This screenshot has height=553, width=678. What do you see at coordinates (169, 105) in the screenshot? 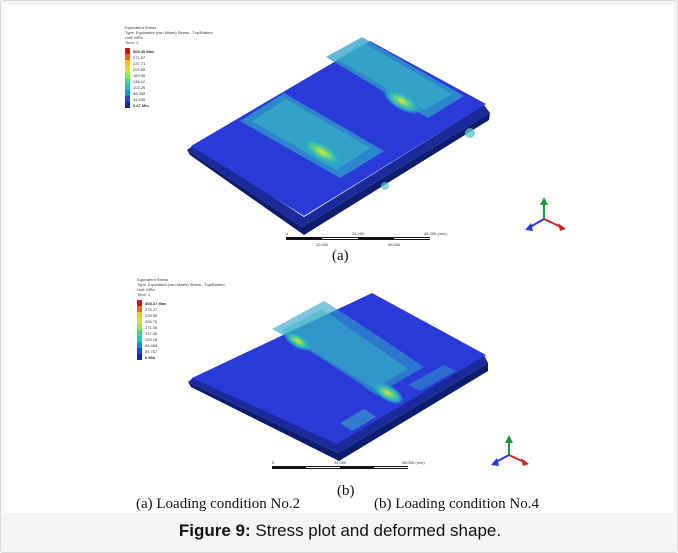
I see `legend-a-row: 0.67 Min` at bounding box center [169, 105].